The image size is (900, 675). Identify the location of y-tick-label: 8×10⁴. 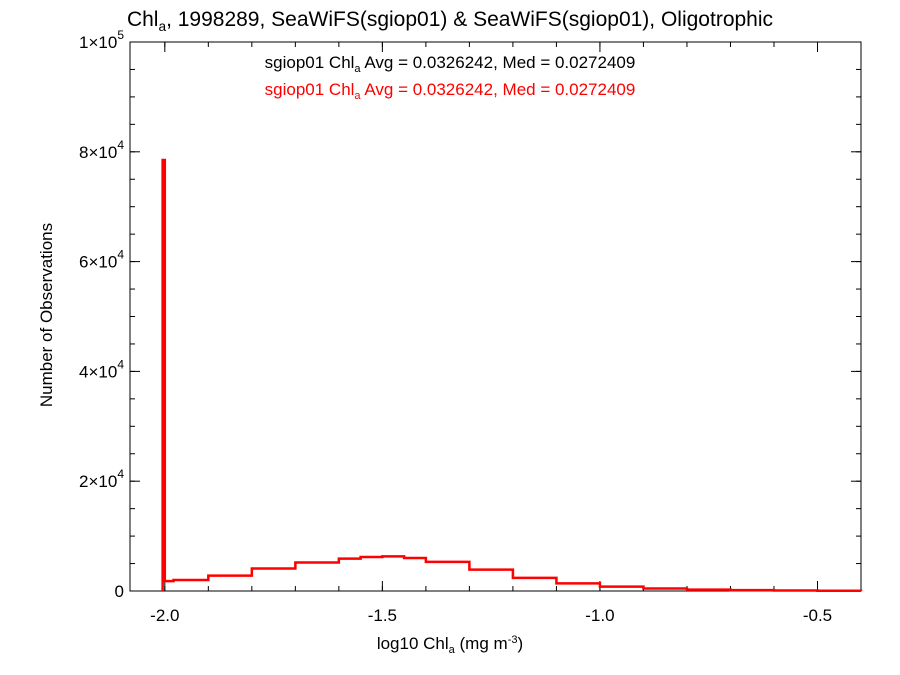
(101, 150).